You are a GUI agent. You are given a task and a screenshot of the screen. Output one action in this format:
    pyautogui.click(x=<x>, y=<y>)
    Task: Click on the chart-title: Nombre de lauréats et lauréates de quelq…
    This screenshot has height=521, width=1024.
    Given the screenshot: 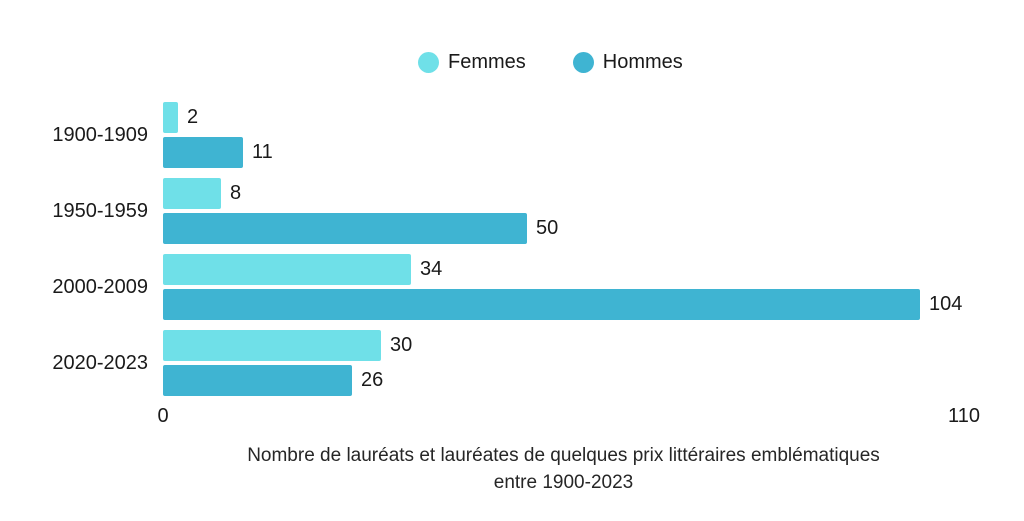 What is the action you would take?
    pyautogui.click(x=563, y=469)
    